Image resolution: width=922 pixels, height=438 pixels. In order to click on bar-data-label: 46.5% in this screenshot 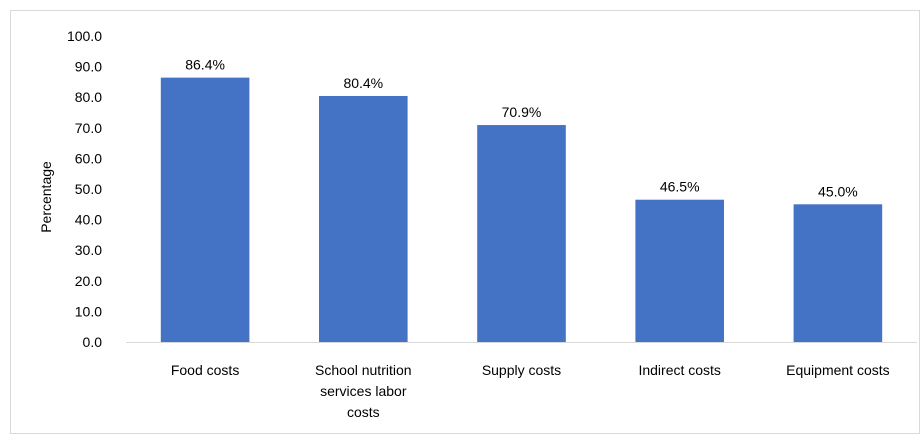, I will do `click(680, 187)`.